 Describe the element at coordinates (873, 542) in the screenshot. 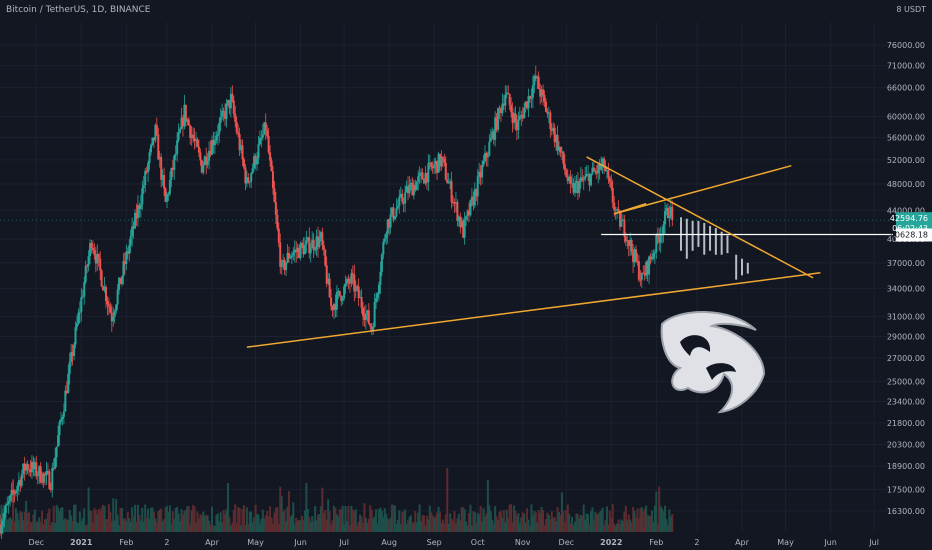

I see `x-tick-label: Jul` at that location.